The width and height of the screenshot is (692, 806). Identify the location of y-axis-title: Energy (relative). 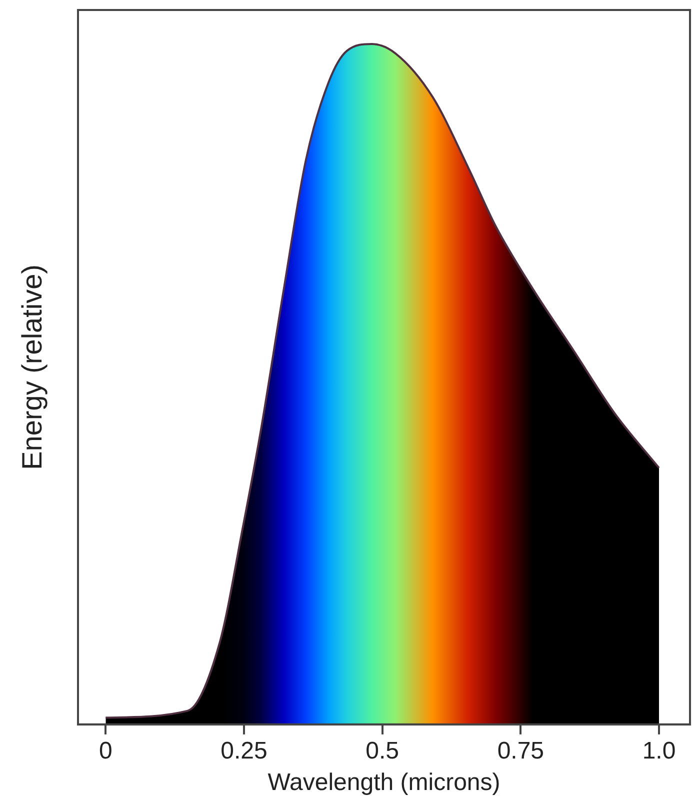
(32, 367).